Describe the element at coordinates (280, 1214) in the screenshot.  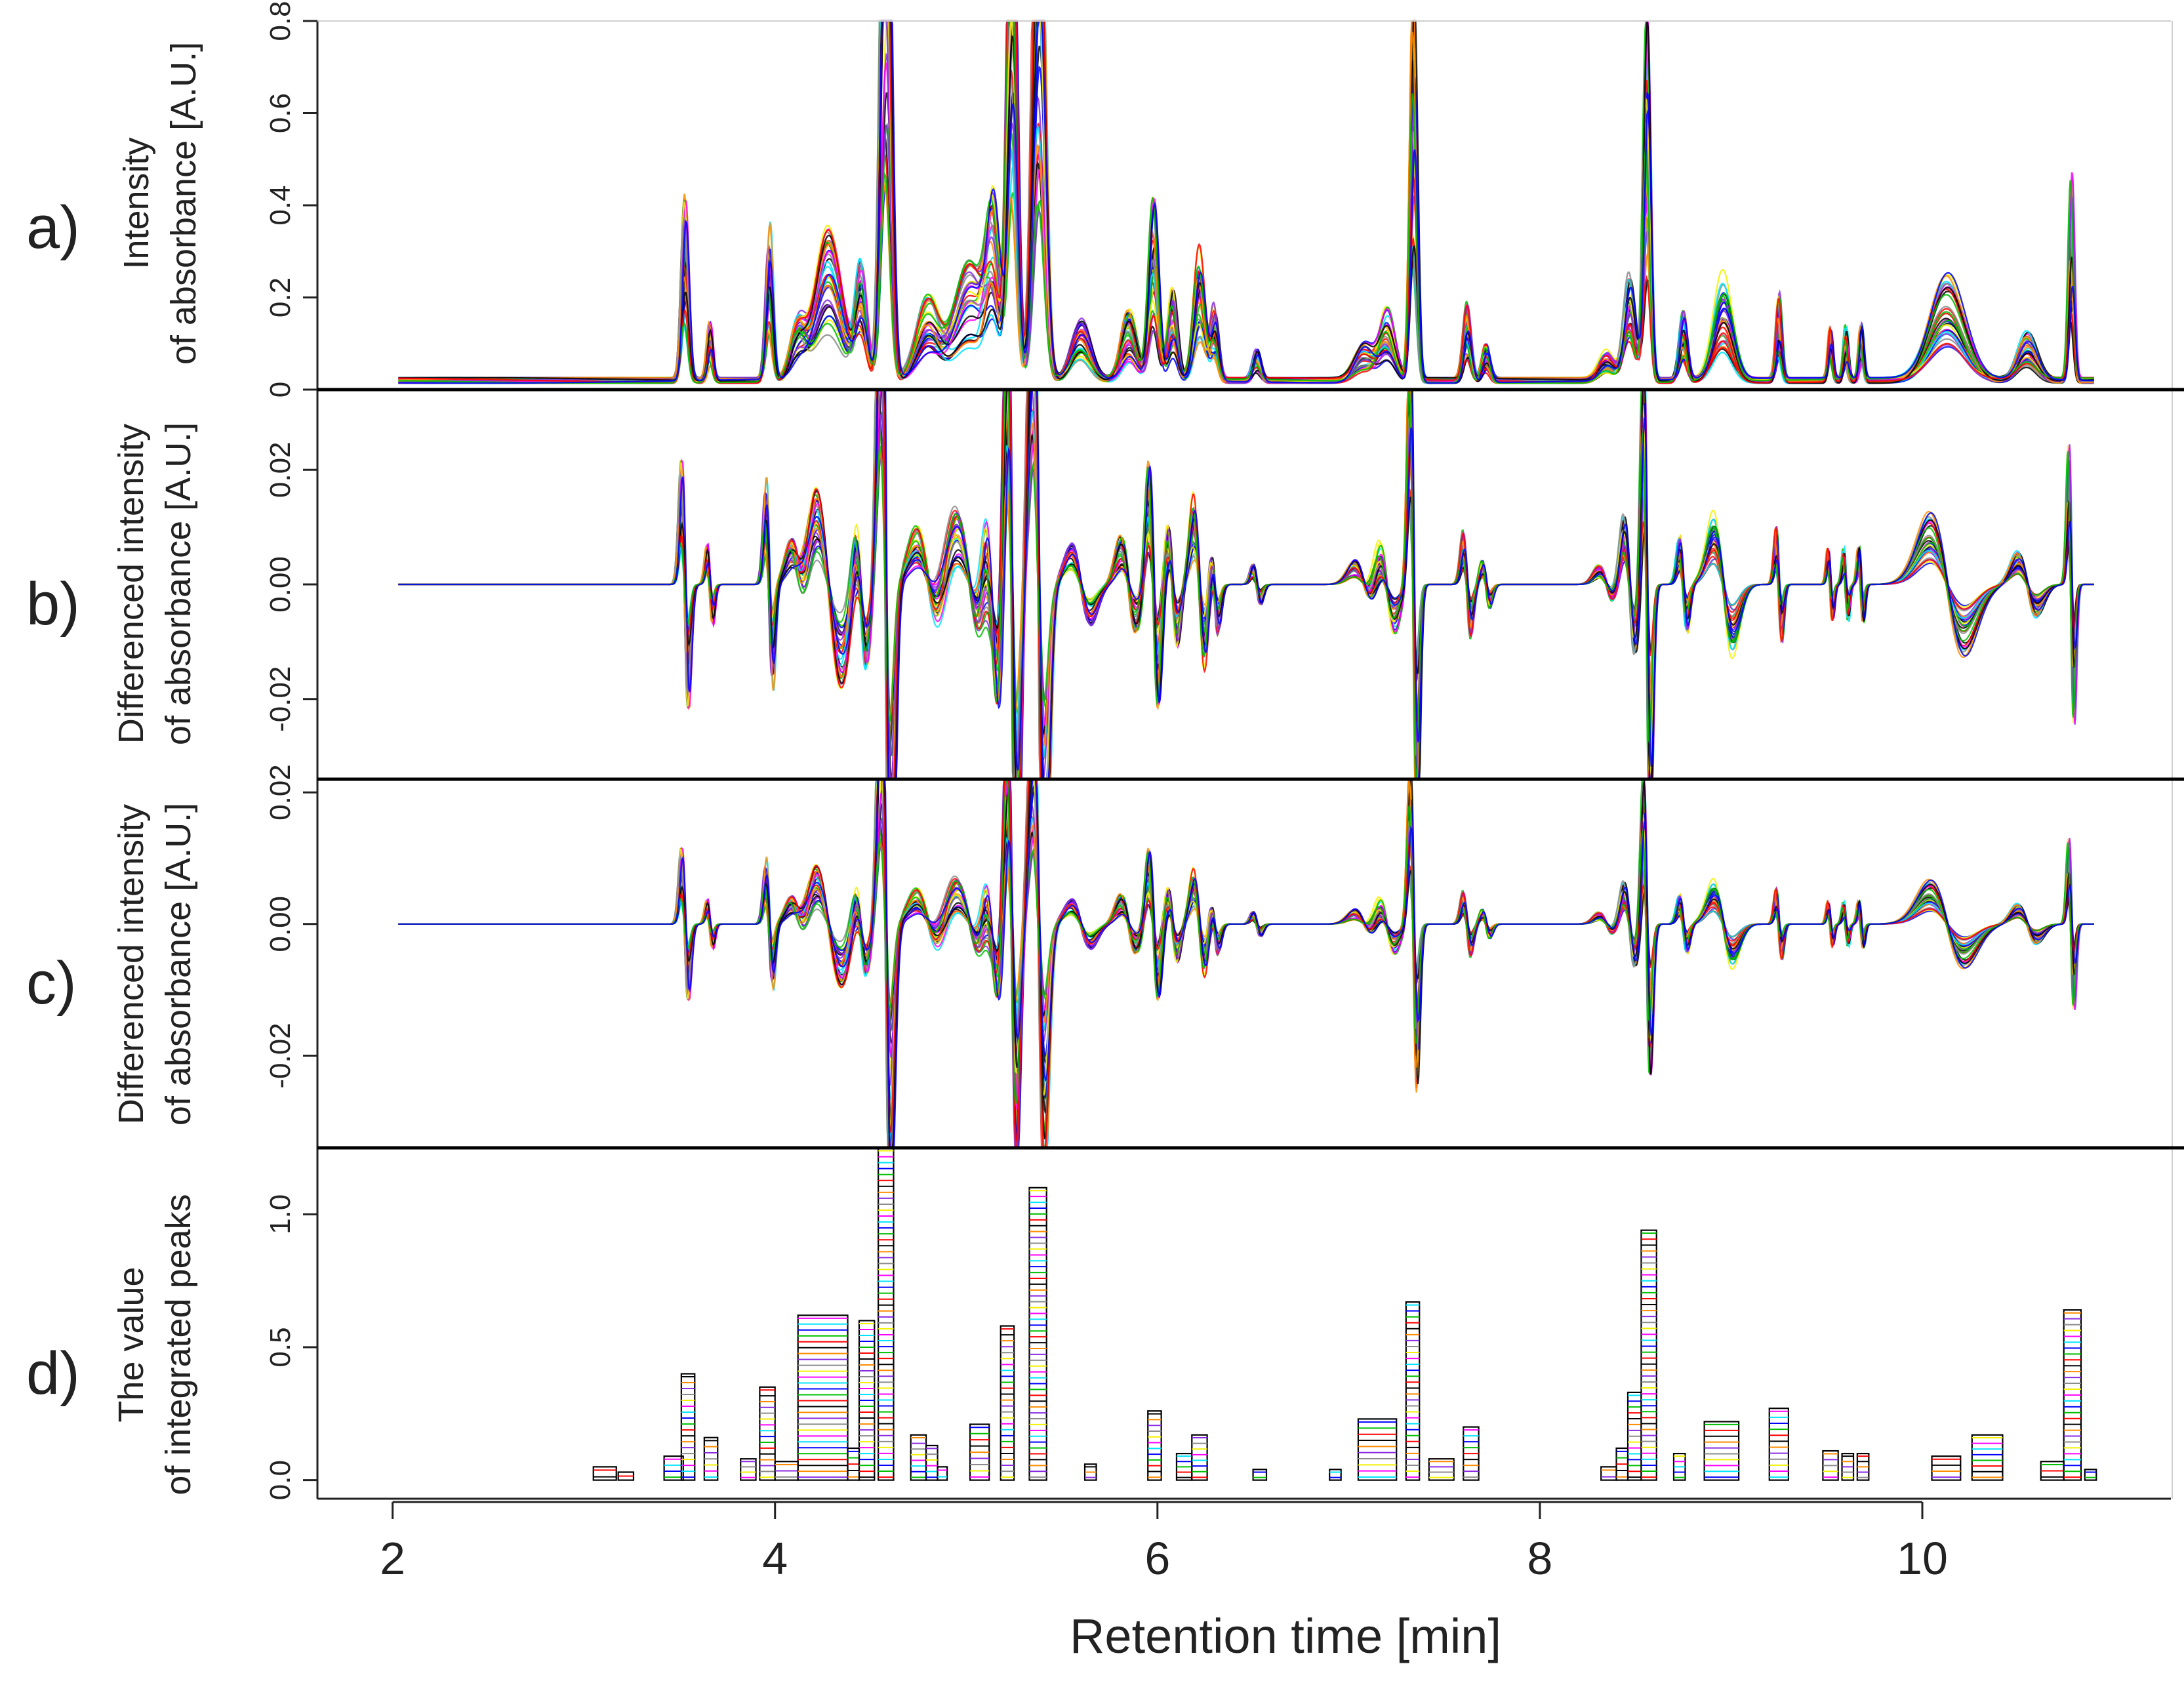
I see `panel-d-y-tick-label: 1.0` at that location.